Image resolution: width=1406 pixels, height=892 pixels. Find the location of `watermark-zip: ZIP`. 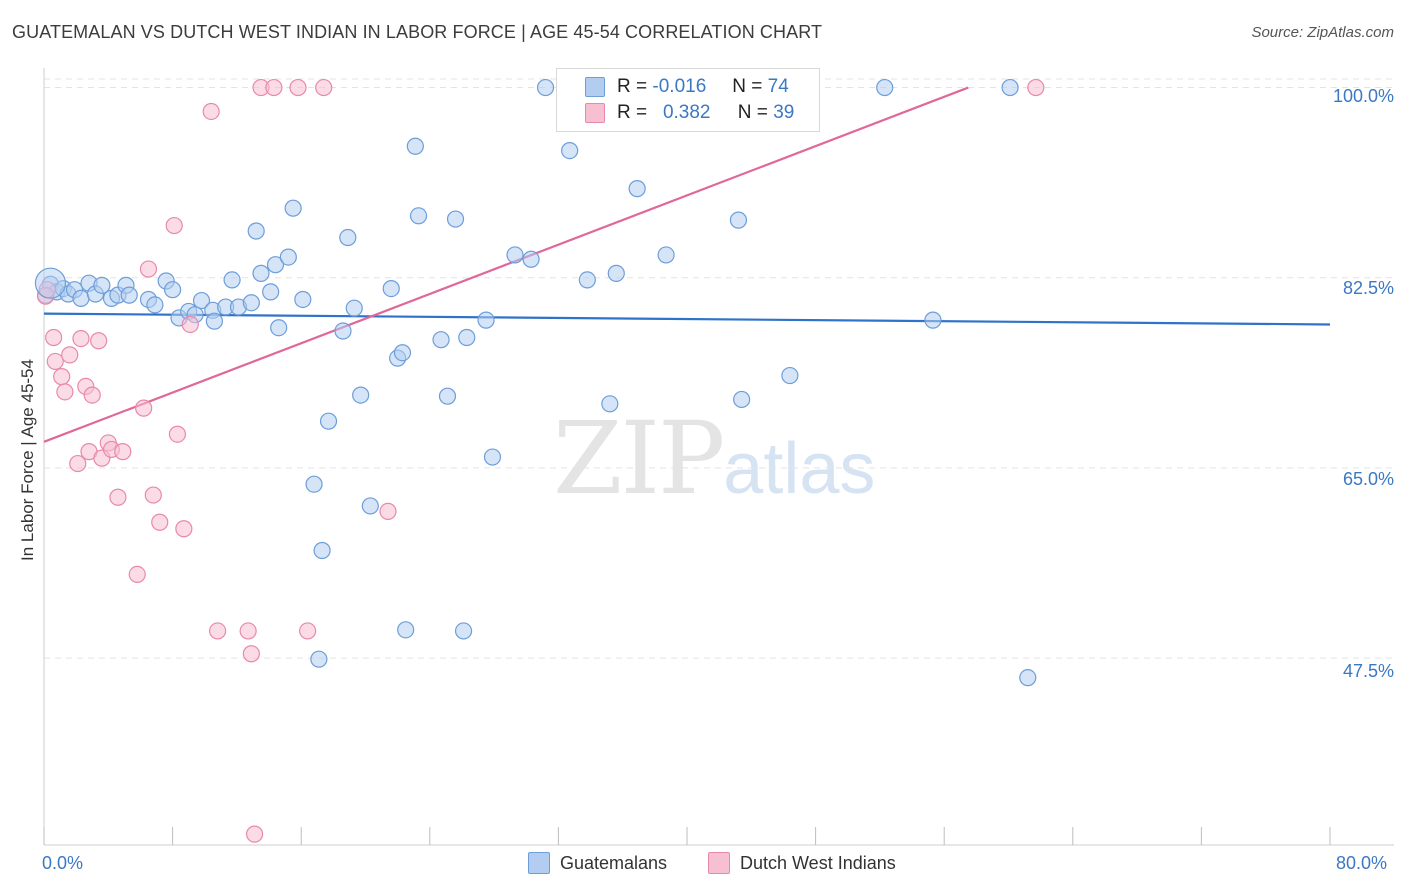

watermark-zip: ZIP is located at coordinates (639, 458).